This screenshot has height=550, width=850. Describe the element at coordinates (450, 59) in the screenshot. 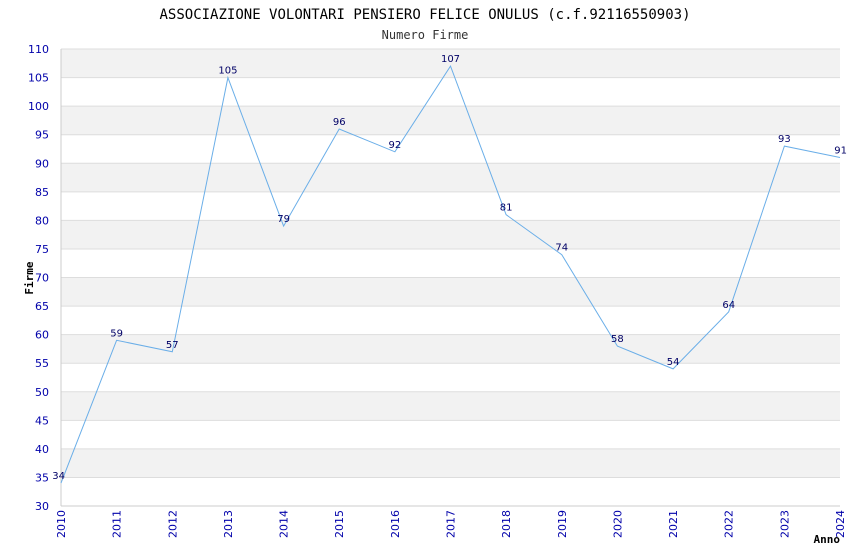

I see `data-label: 107` at that location.